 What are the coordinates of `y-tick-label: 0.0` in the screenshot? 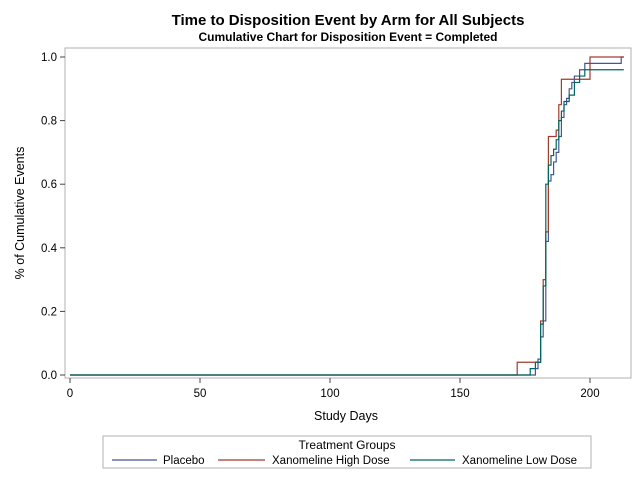 It's located at (49, 376).